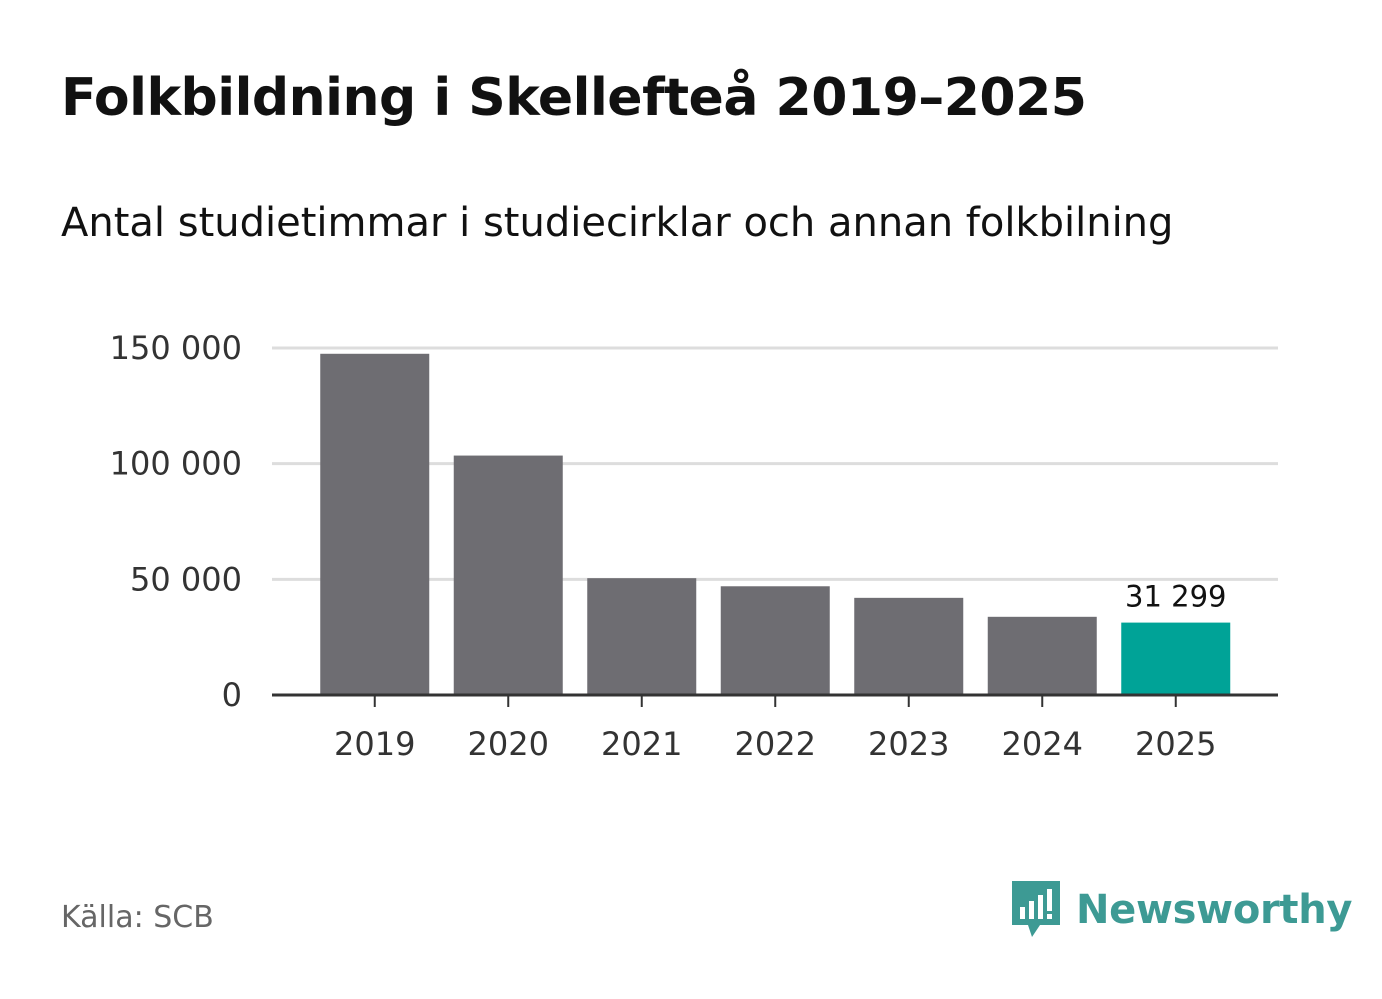 The height and width of the screenshot is (999, 1382). I want to click on source-note: Källa: SCB, so click(137, 917).